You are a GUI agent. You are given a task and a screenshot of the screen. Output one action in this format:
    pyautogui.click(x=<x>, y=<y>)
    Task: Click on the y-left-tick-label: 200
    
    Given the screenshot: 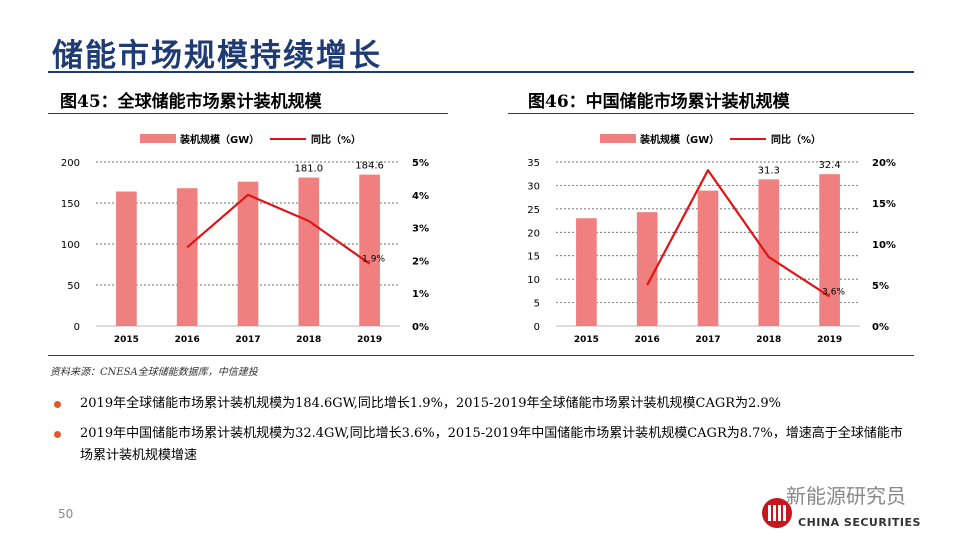 What is the action you would take?
    pyautogui.click(x=70, y=163)
    